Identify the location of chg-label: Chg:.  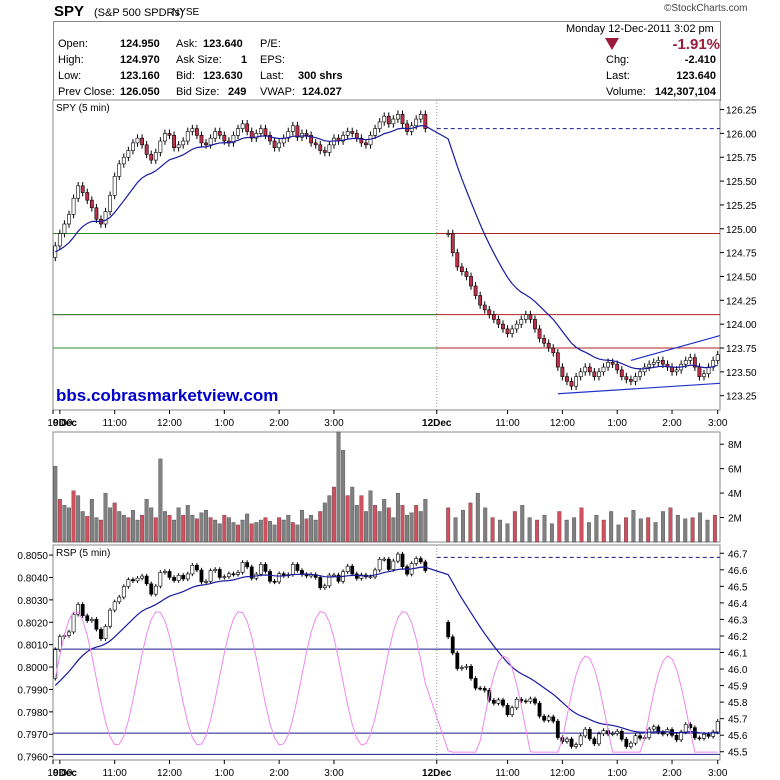
(618, 60).